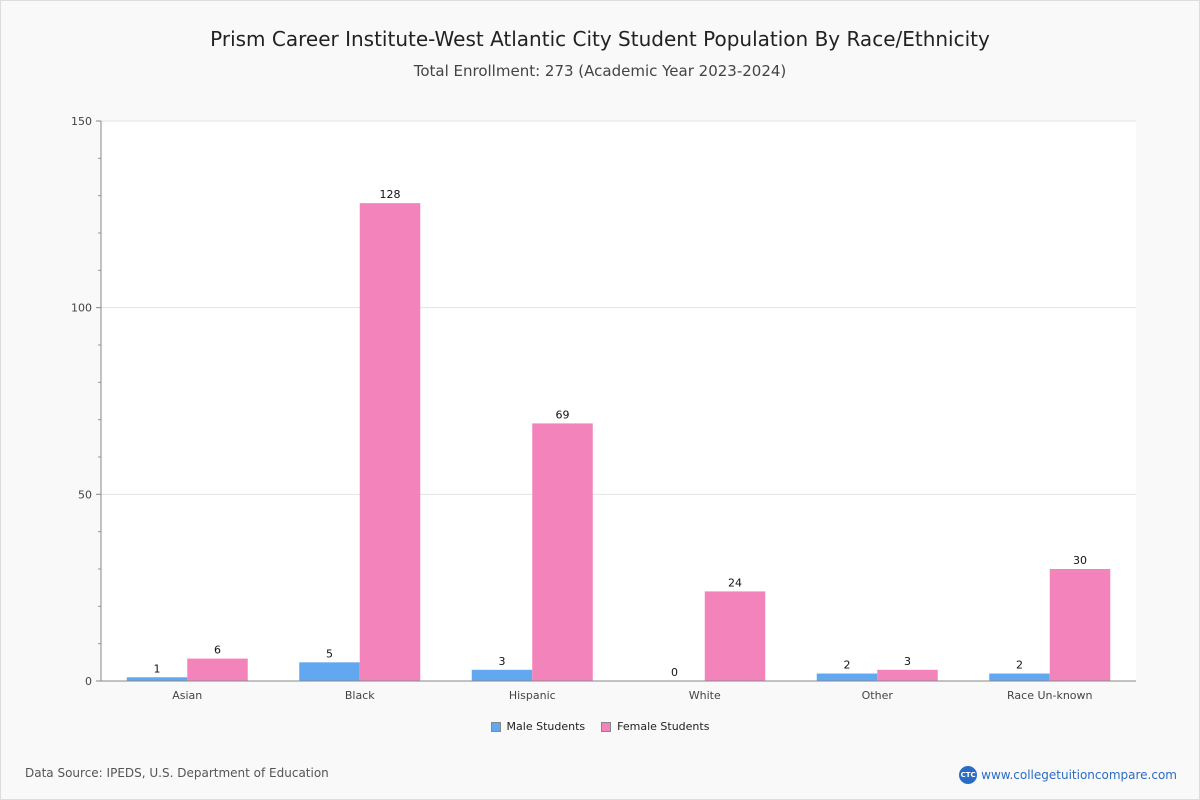  I want to click on legend-swatch-female, so click(606, 726).